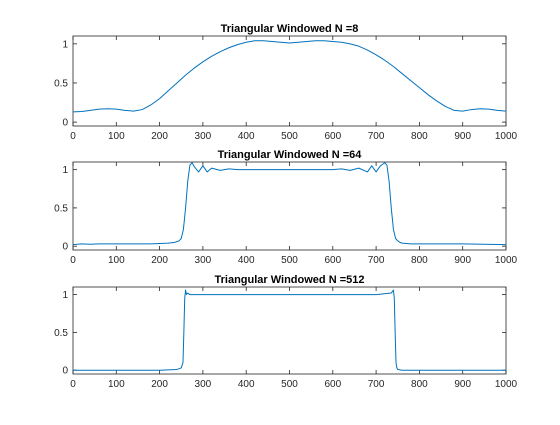 This screenshot has height=425, width=560. I want to click on subplot-title: Triangular Windowed N =8, so click(290, 29).